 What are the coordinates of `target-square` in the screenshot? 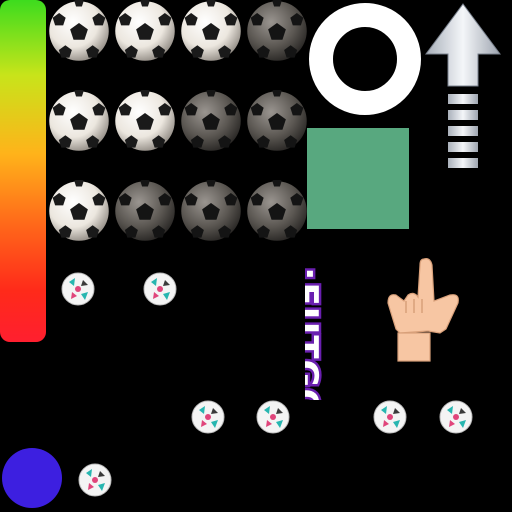 It's located at (358, 178).